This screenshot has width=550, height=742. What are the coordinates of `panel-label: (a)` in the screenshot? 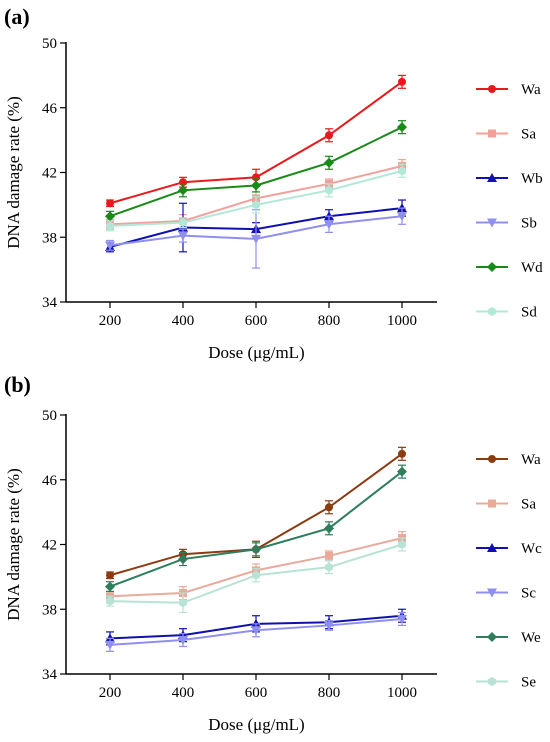 It's located at (17, 16).